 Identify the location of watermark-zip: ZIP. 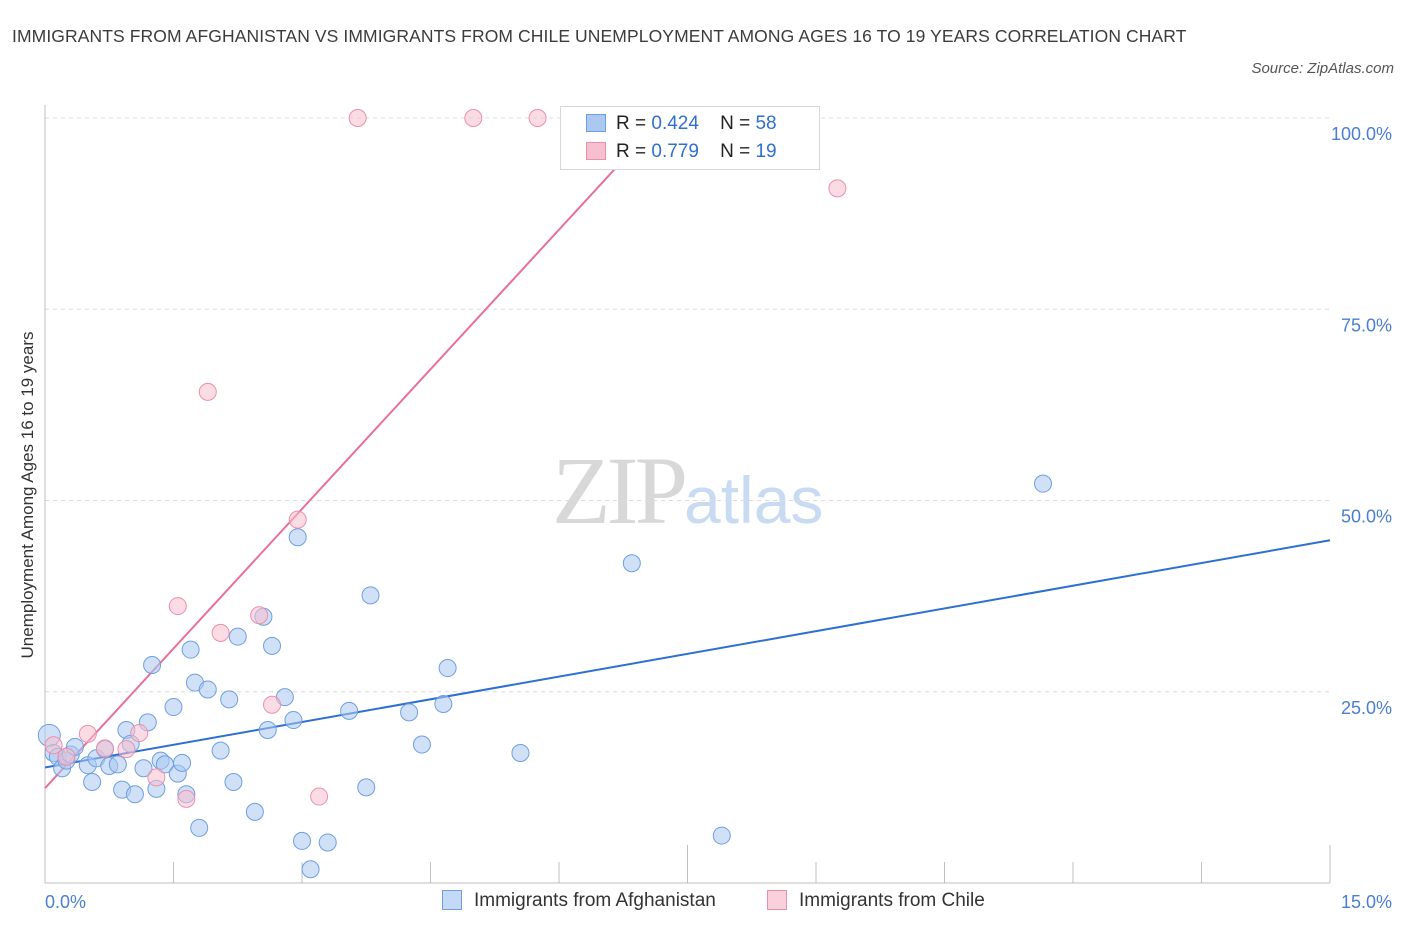
(620, 490).